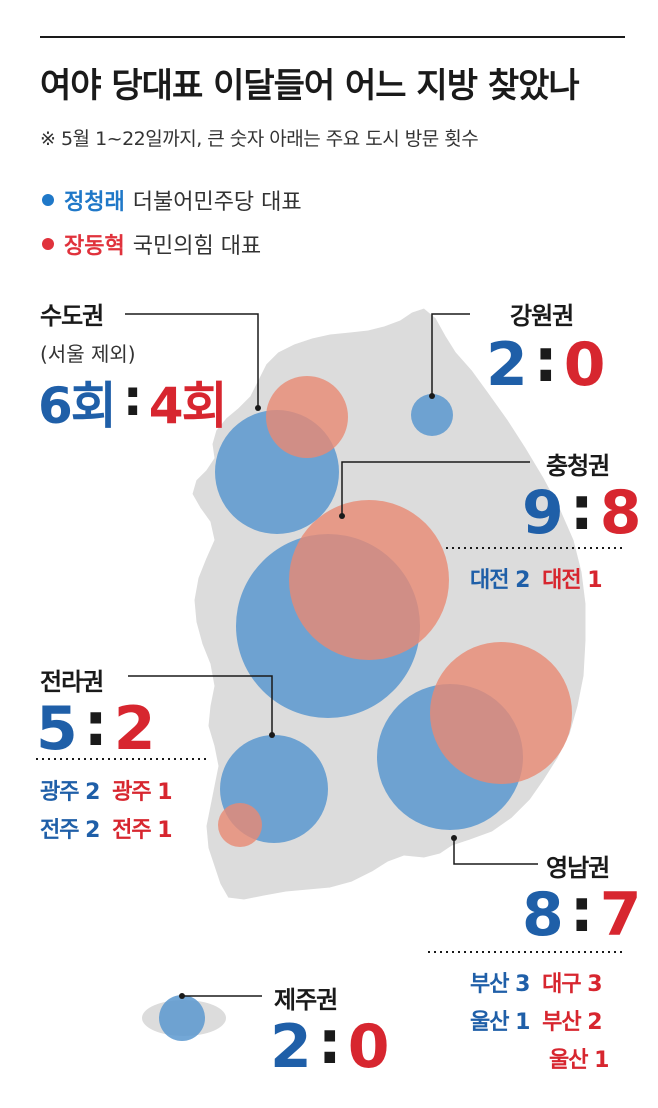 The height and width of the screenshot is (1108, 658). I want to click on legend-item-blue: 정청래 더불어민주당 대표, so click(171, 200).